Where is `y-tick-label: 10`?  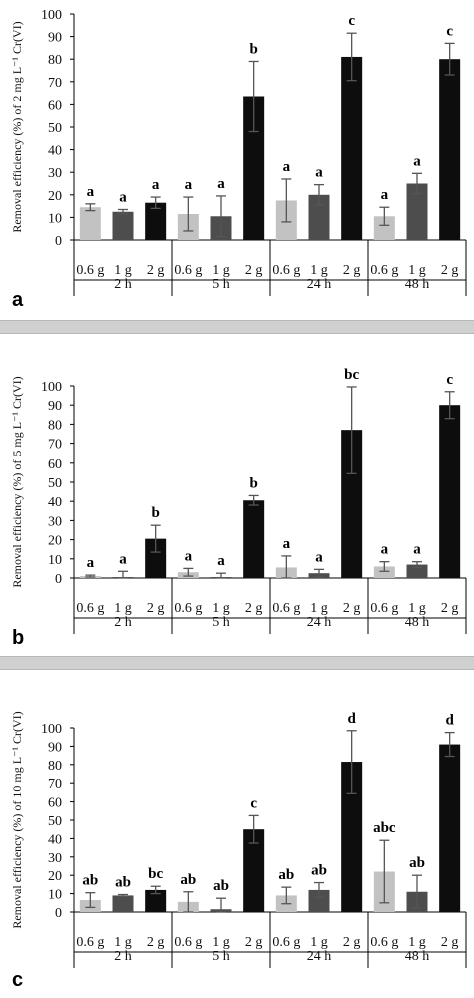 y-tick-label: 10 is located at coordinates (55, 560).